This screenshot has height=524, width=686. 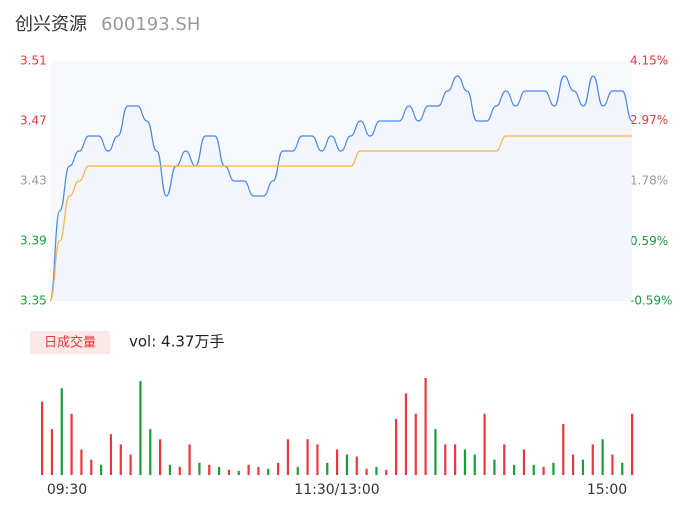 I want to click on y2-tick-label: -0.59%, so click(x=651, y=301).